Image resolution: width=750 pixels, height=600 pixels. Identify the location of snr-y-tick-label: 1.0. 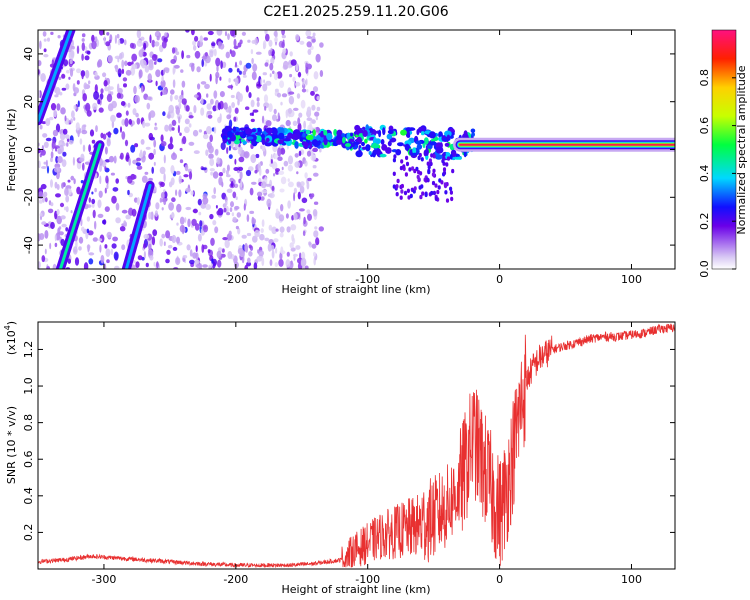
(28, 386).